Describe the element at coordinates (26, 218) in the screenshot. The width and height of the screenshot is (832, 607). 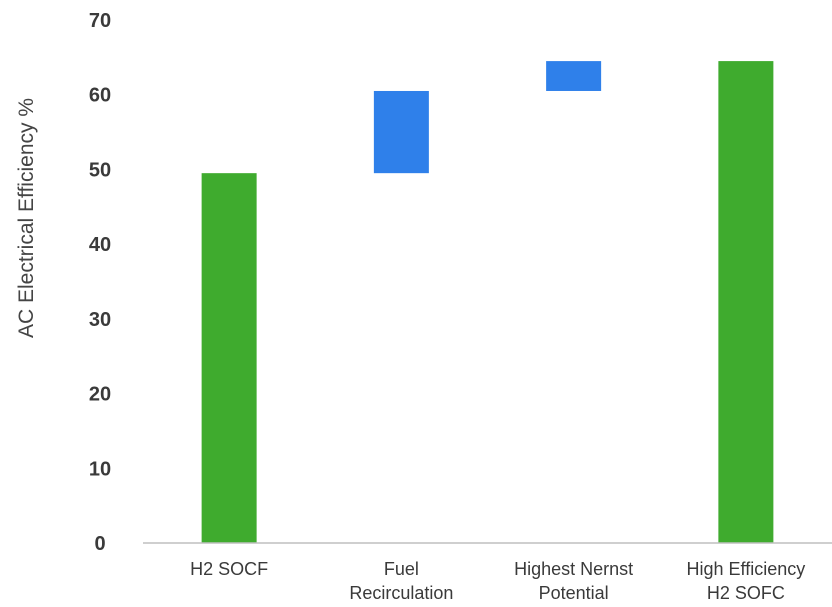
I see `y-axis-label: AC Electrical Efficiency %` at that location.